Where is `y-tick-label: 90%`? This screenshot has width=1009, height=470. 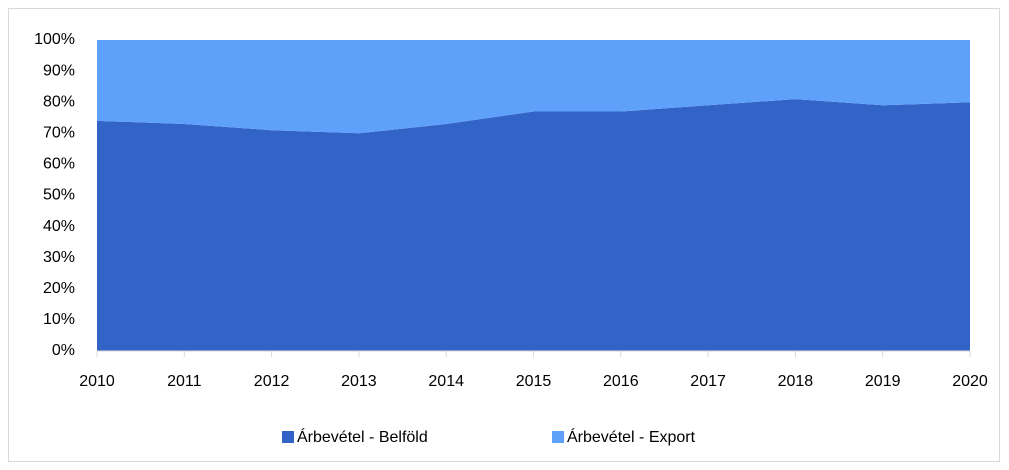
y-tick-label: 90% is located at coordinates (59, 70).